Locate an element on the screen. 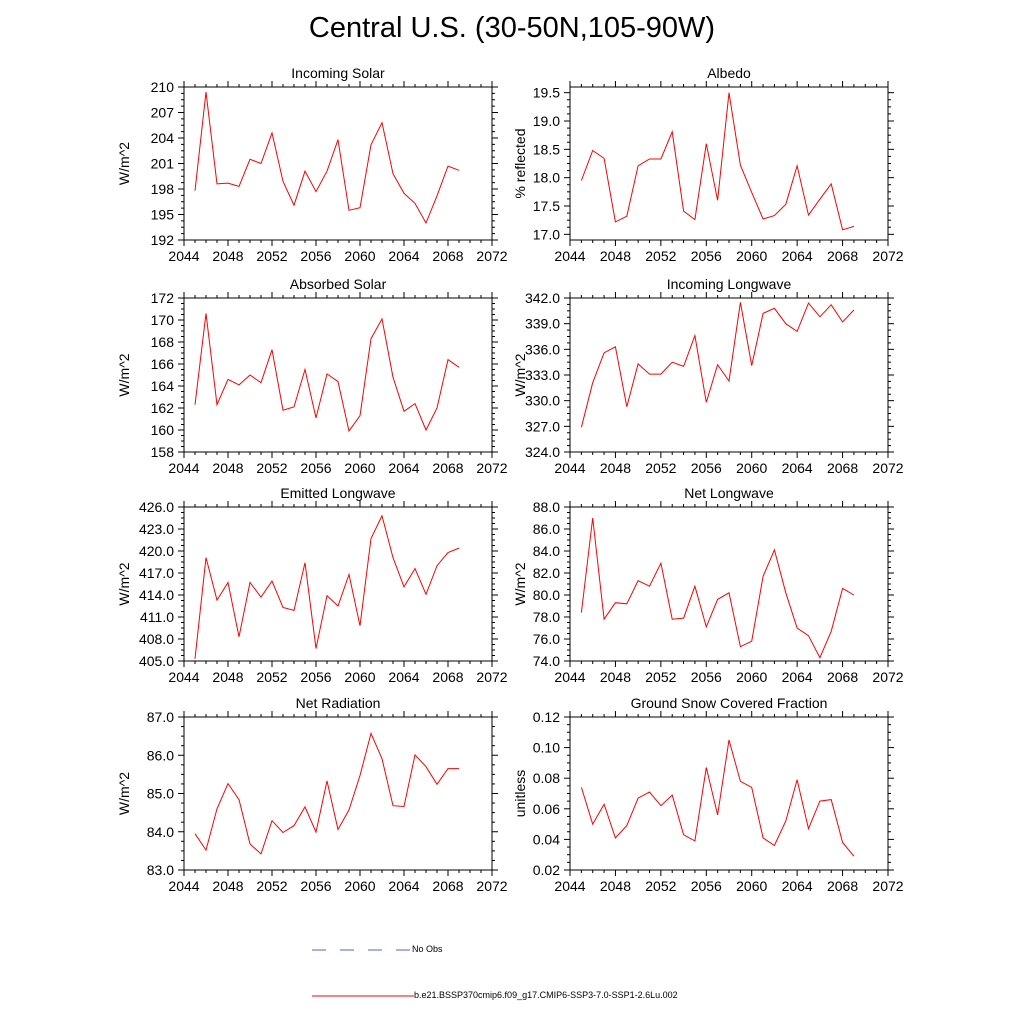 The height and width of the screenshot is (1024, 1024). y-tick-label: 405.0 is located at coordinates (156, 661).